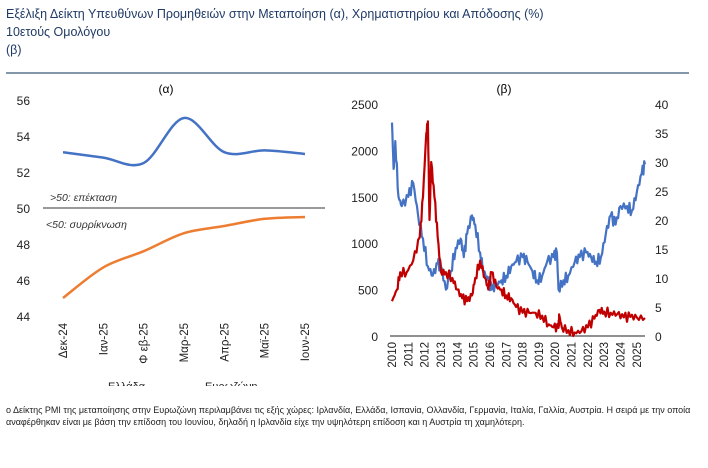  I want to click on chart-b-xtick: 2025, so click(638, 355).